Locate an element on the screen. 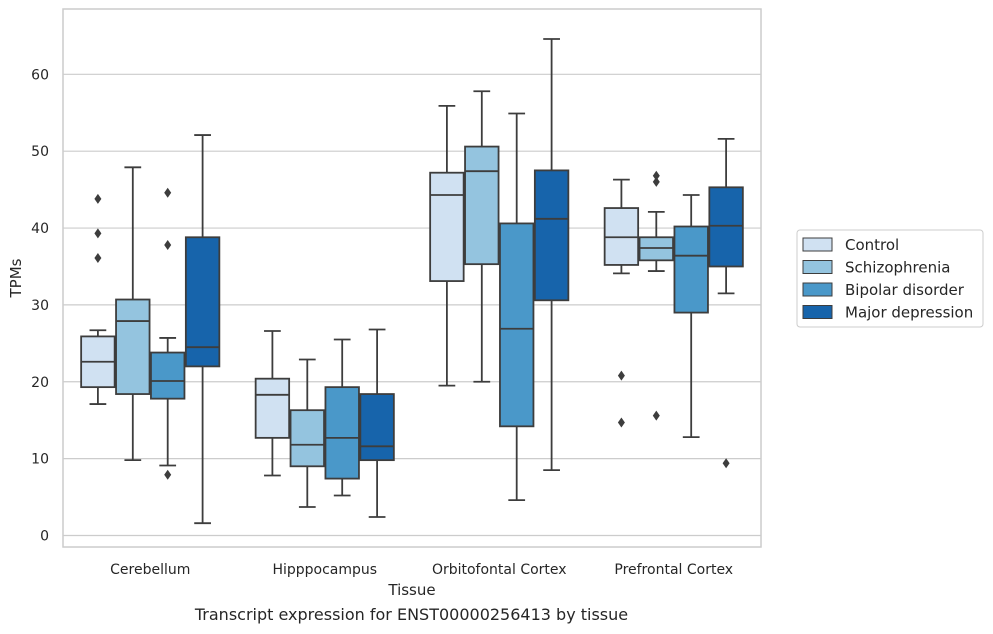 The height and width of the screenshot is (634, 993). x-tick-label: Orbitofontal Cortex is located at coordinates (499, 570).